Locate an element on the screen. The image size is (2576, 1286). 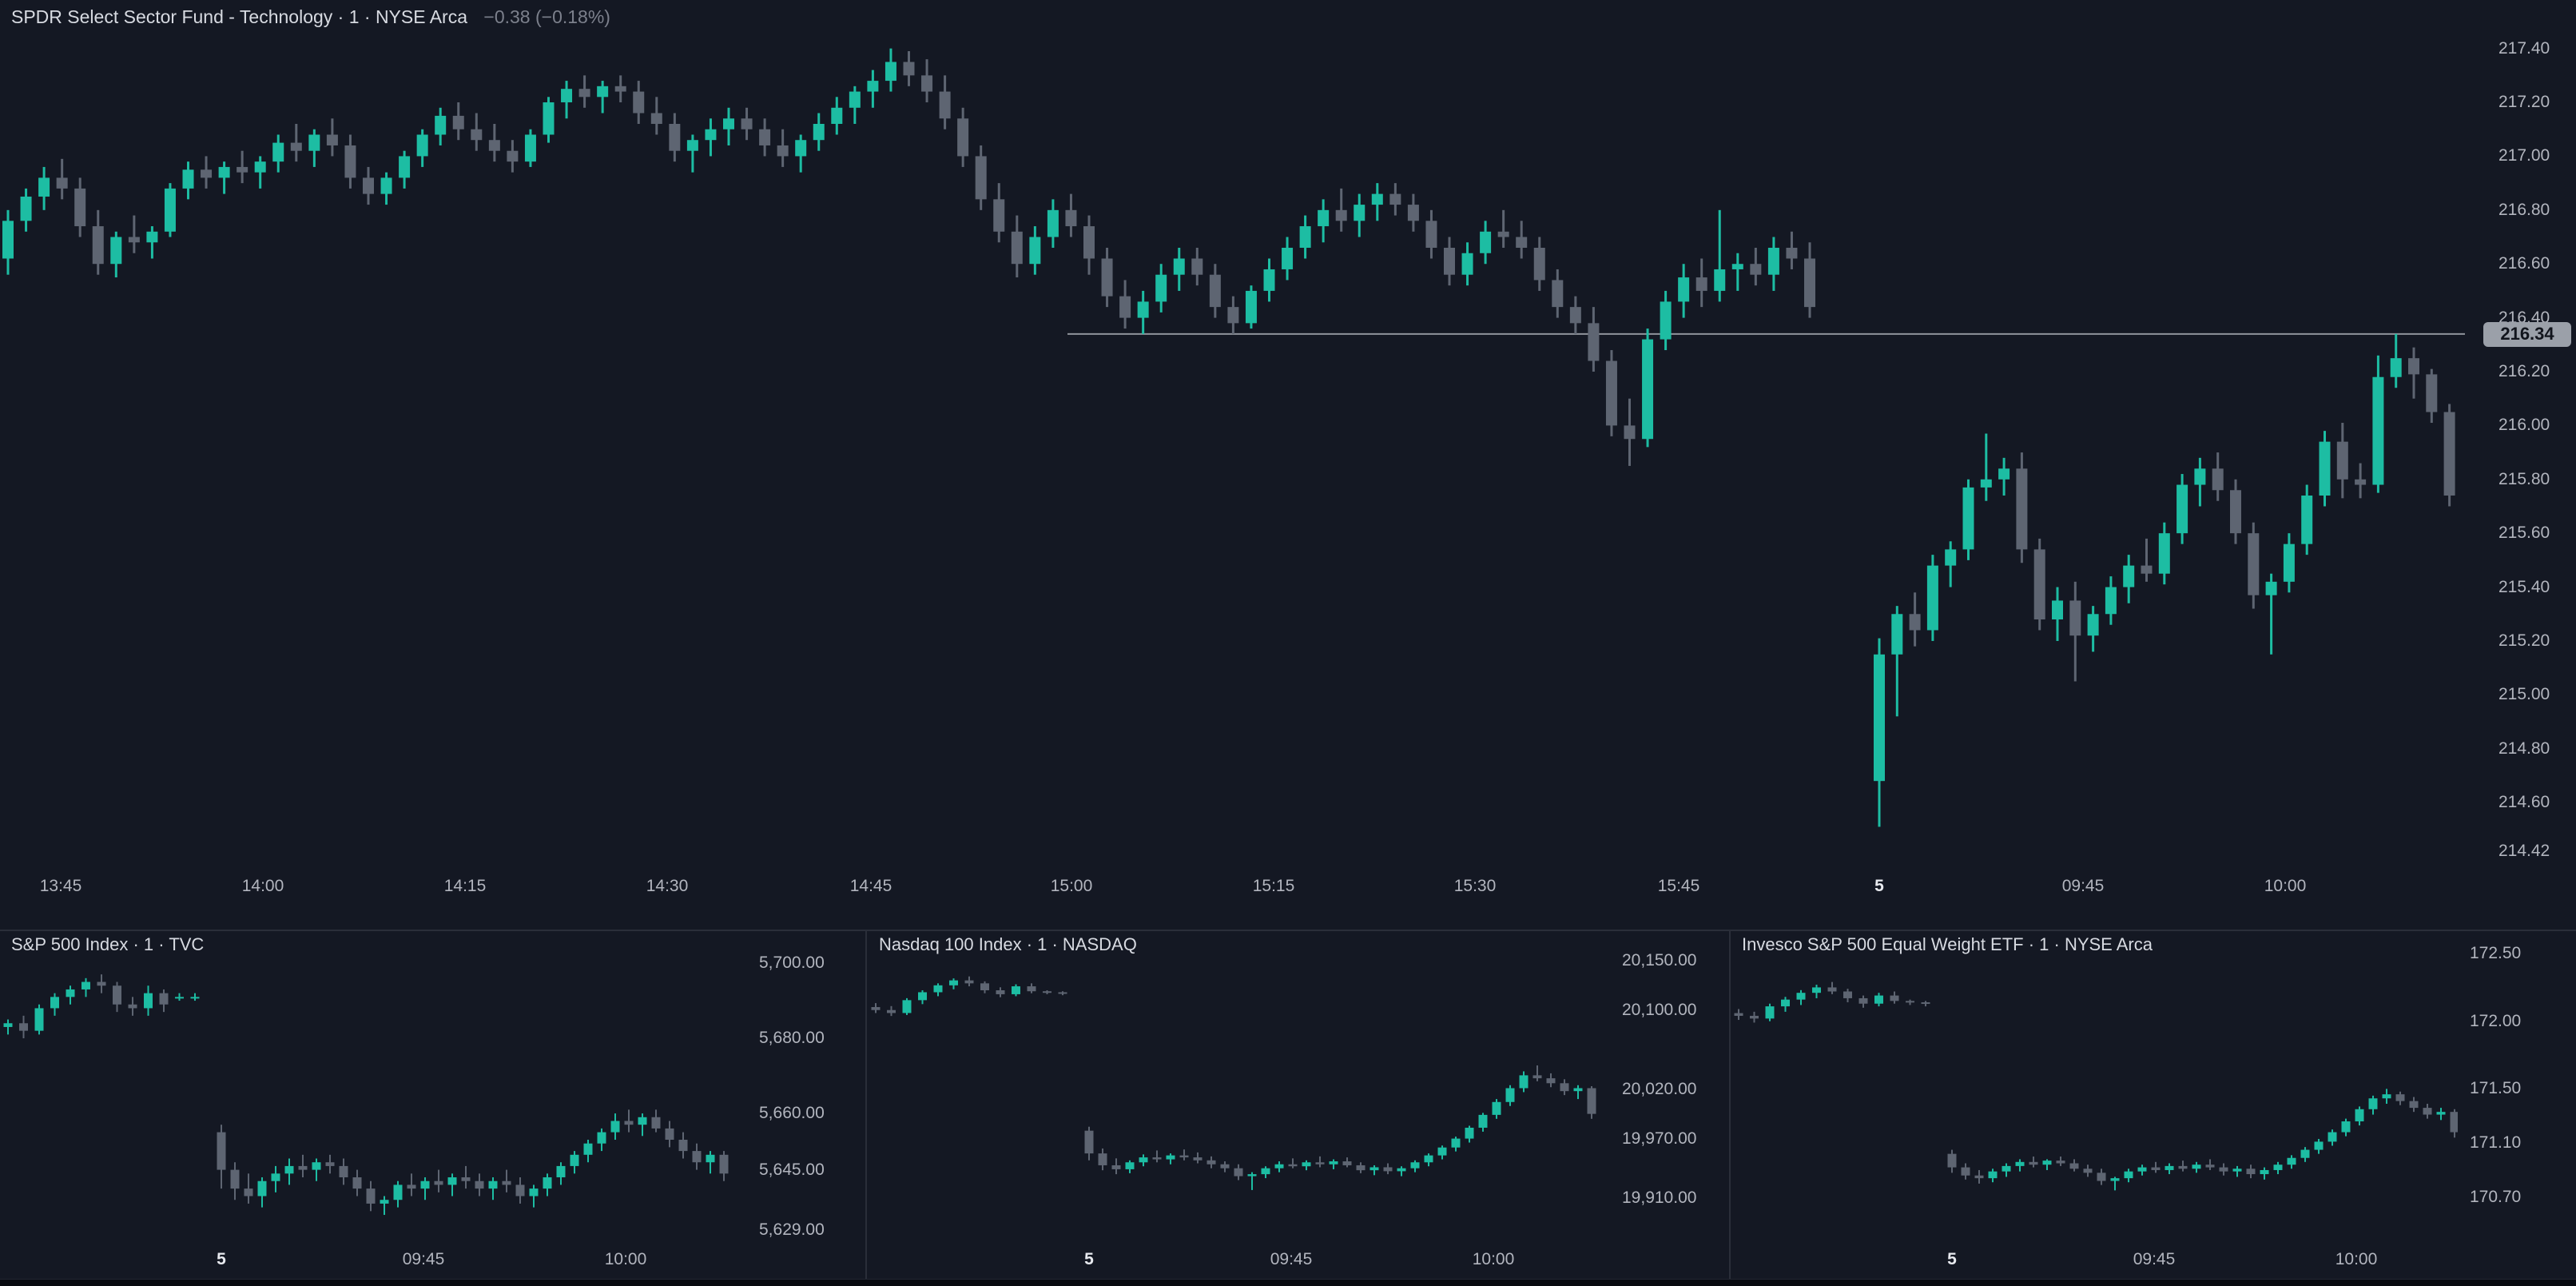
equal-weight-etf-time-axis: 5 09:45 10:00 is located at coordinates (2094, 1259).